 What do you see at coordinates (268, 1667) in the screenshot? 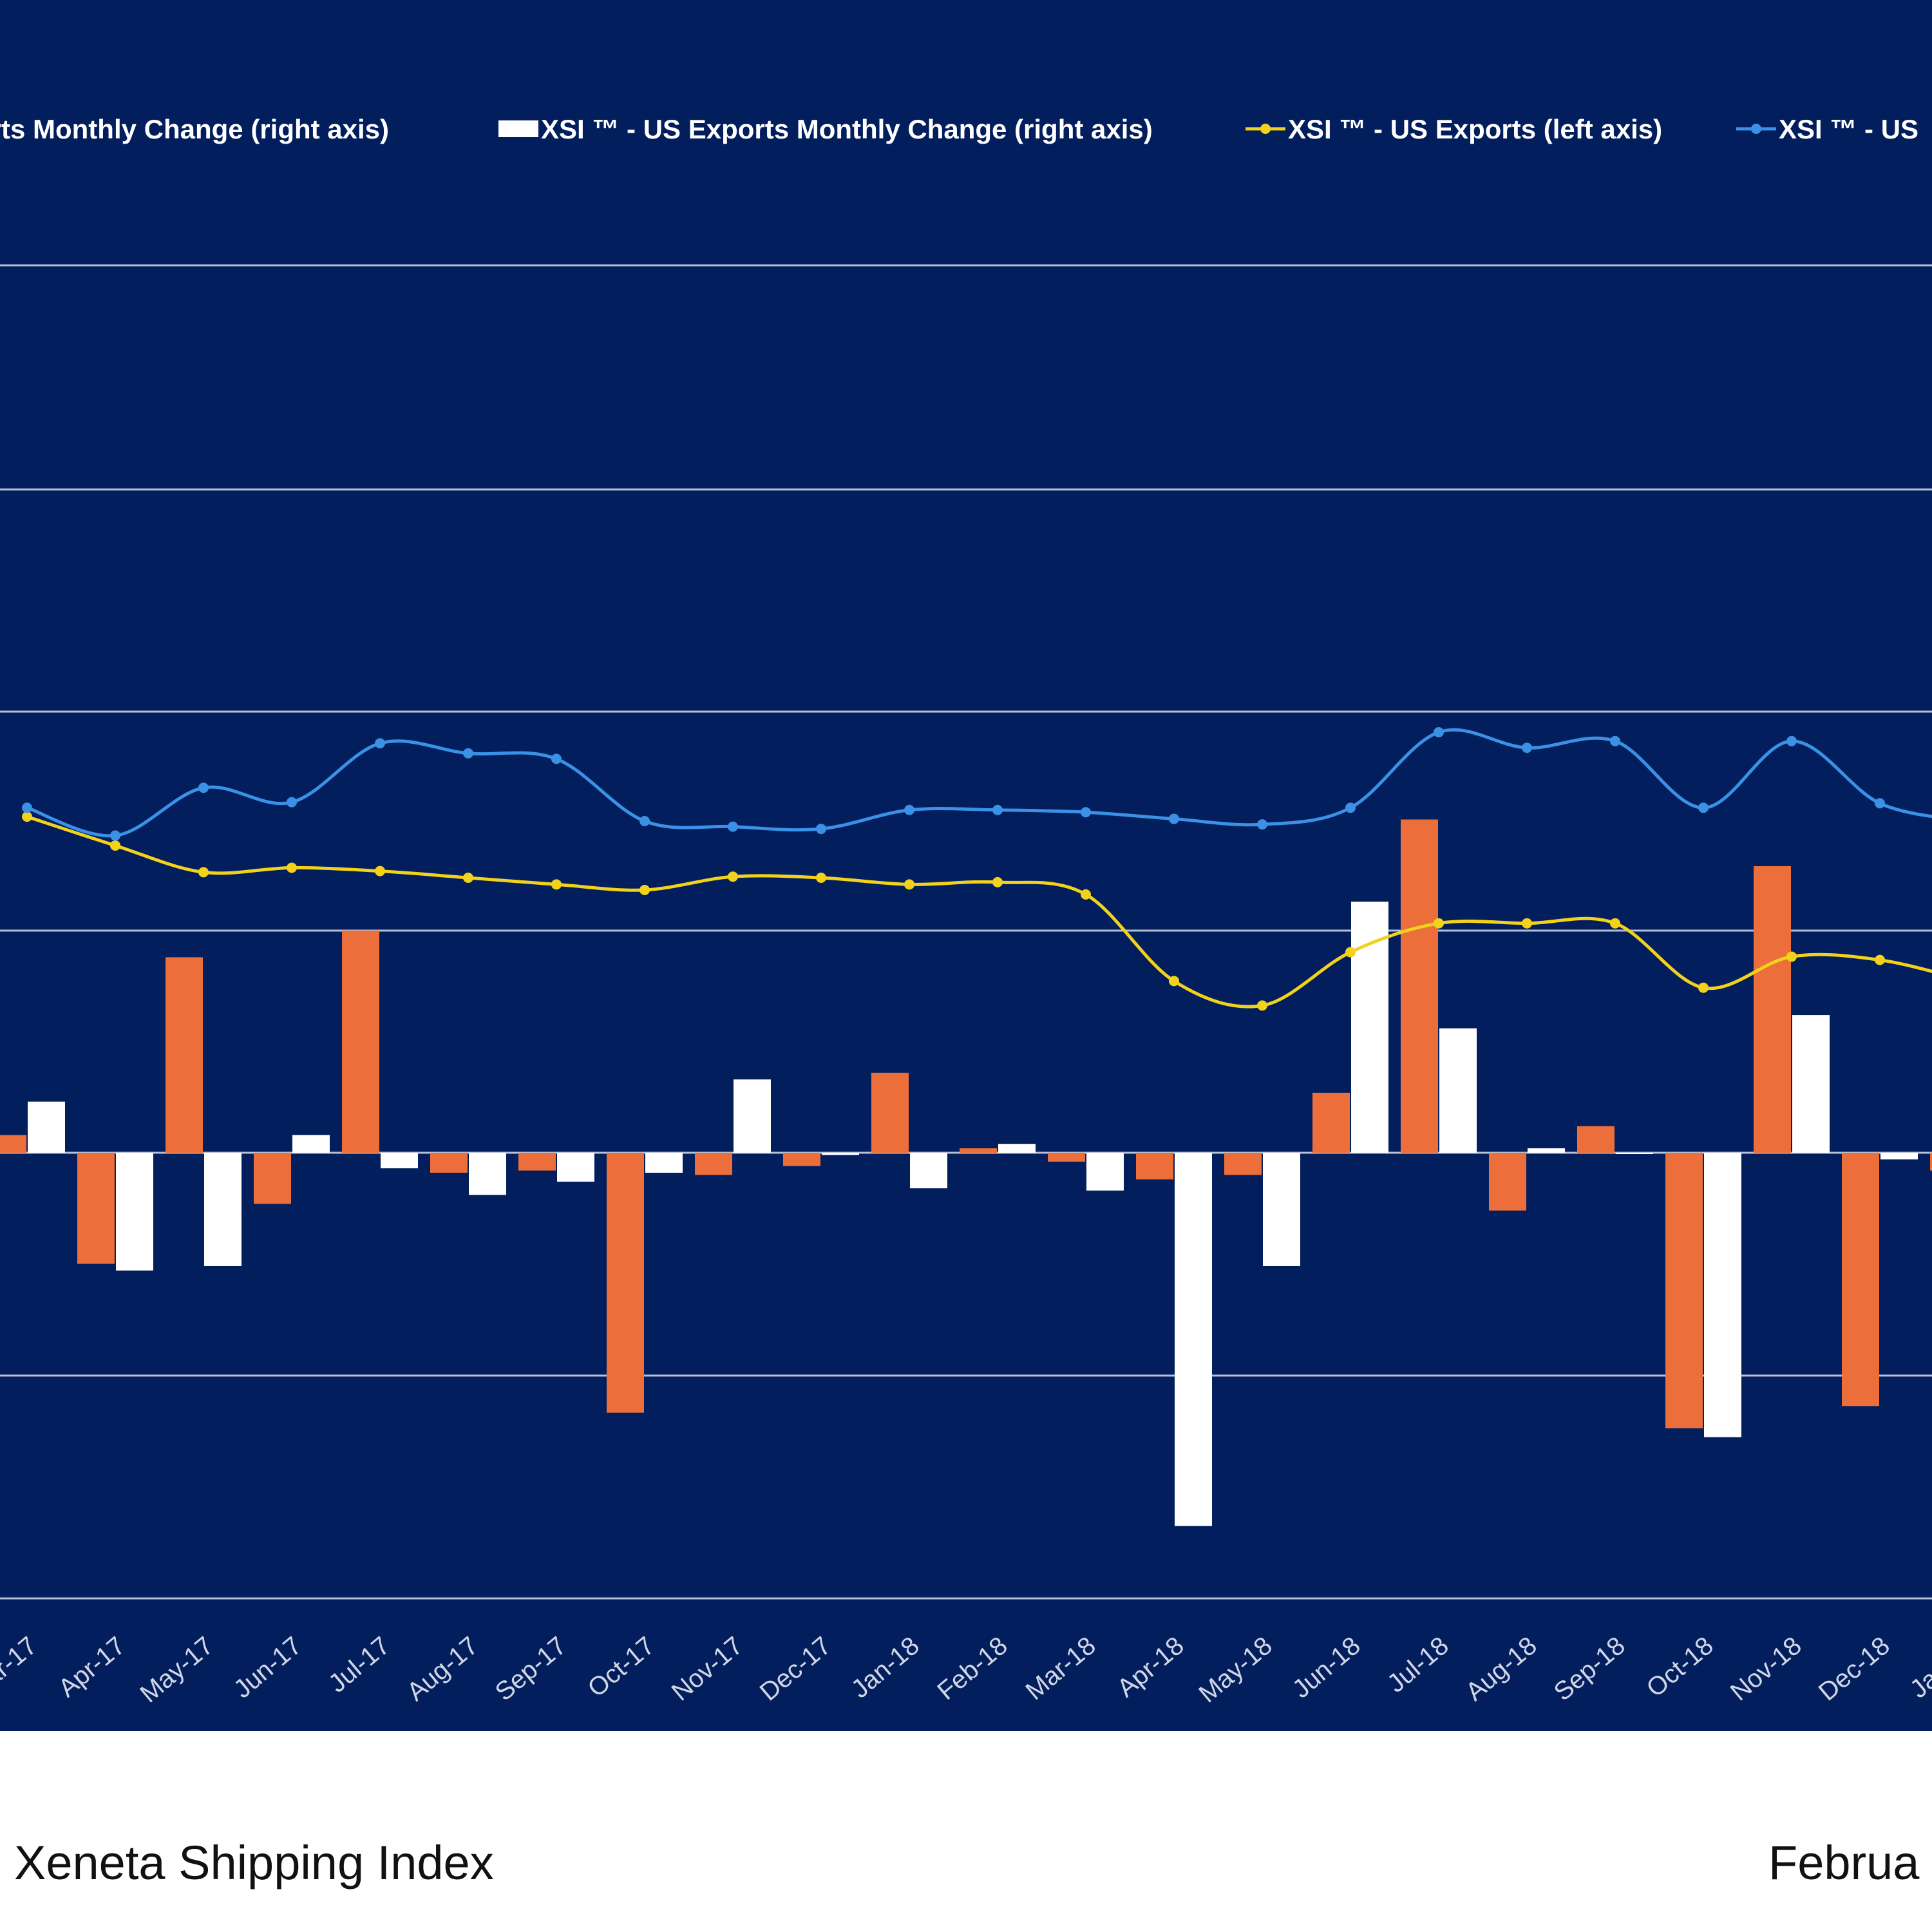
I see `x-tick-label: Jun-17` at bounding box center [268, 1667].